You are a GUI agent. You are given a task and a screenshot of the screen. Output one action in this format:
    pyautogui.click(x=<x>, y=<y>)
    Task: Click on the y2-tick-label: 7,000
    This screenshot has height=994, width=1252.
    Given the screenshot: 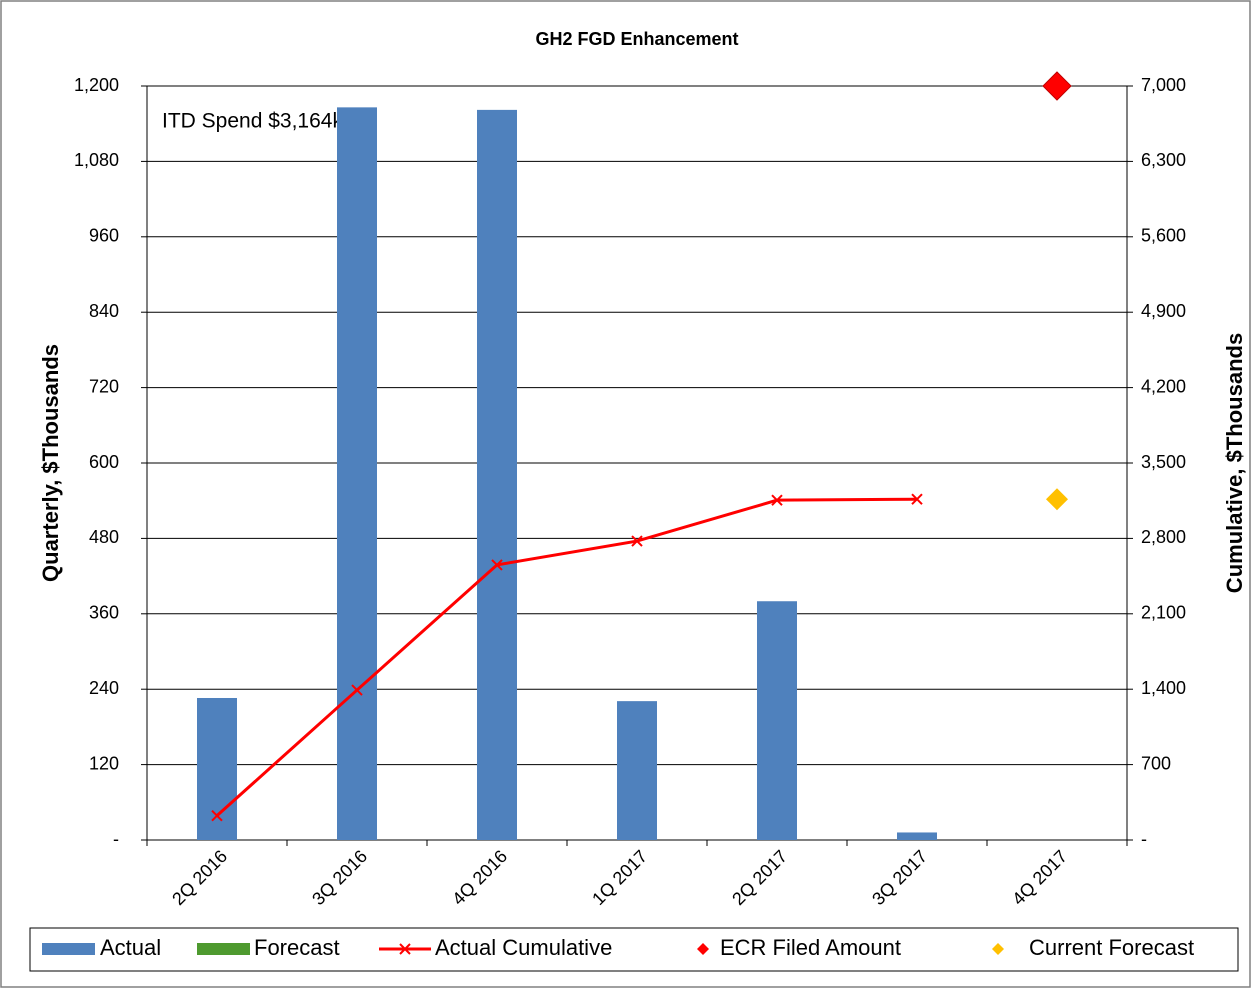 What is the action you would take?
    pyautogui.click(x=1163, y=85)
    